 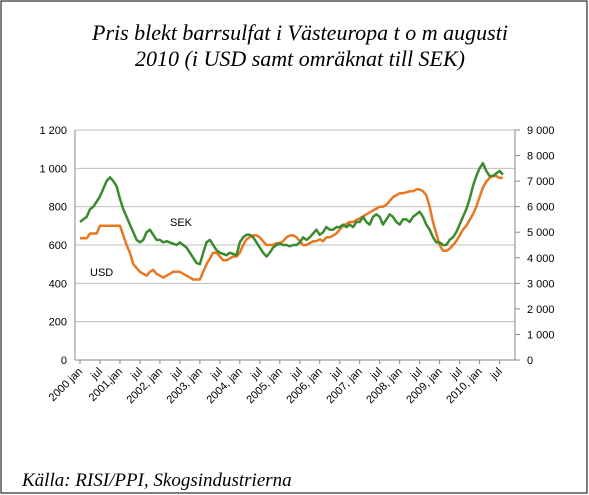 I want to click on annotation: SEK, so click(x=181, y=223).